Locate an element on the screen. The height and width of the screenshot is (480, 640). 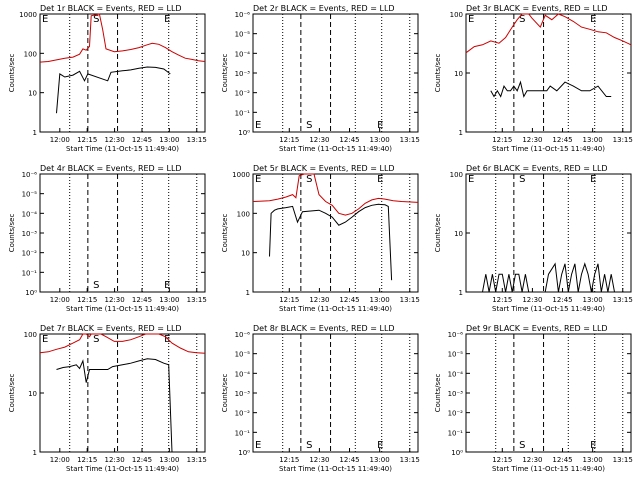
panel-title: Det 8r BLACK = Events, RED = LLD is located at coordinates (324, 328).